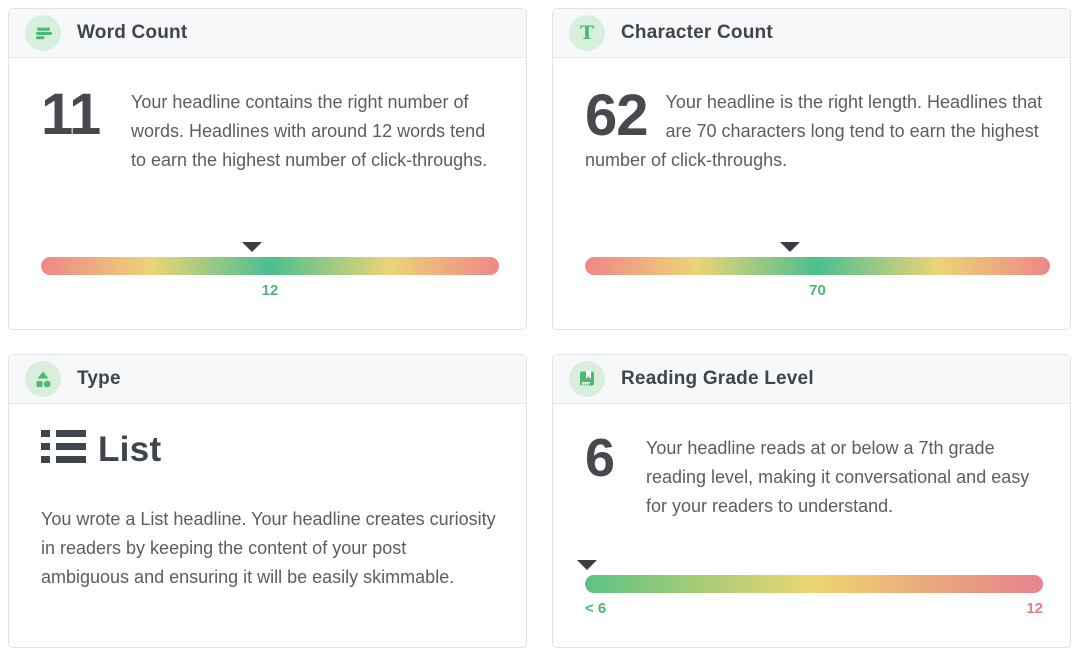 This screenshot has height=660, width=1080. What do you see at coordinates (267, 379) in the screenshot?
I see `type-header: Type` at bounding box center [267, 379].